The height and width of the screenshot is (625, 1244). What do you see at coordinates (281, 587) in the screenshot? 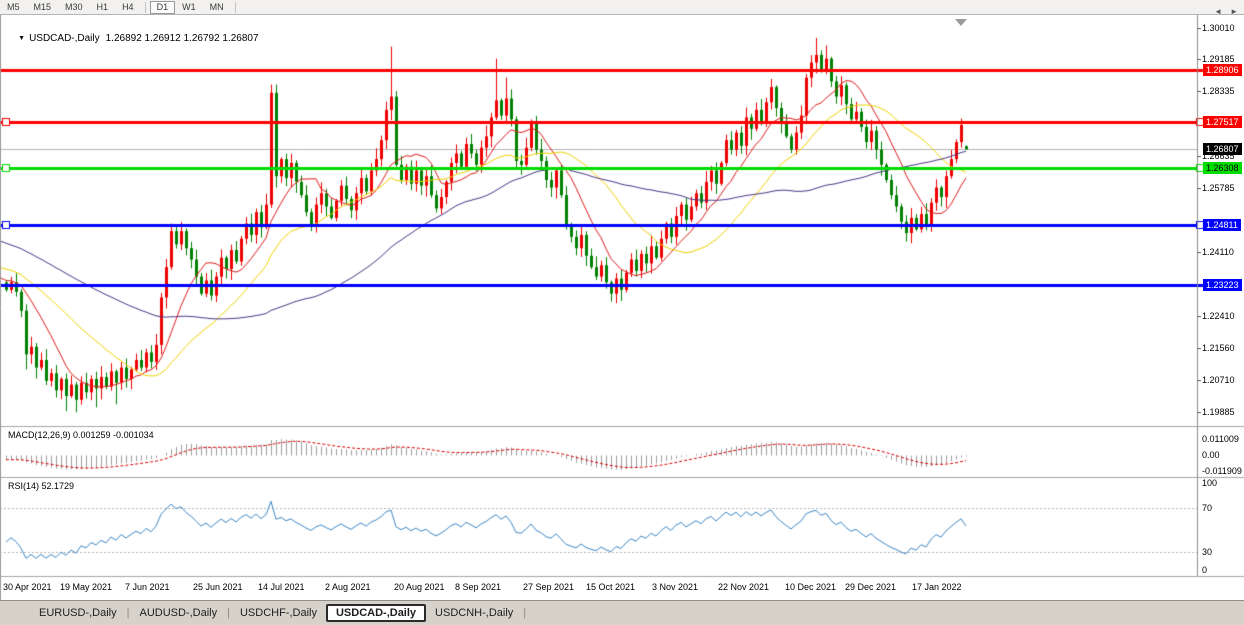
I see `date-axis-label: 14 Jul 2021` at bounding box center [281, 587].